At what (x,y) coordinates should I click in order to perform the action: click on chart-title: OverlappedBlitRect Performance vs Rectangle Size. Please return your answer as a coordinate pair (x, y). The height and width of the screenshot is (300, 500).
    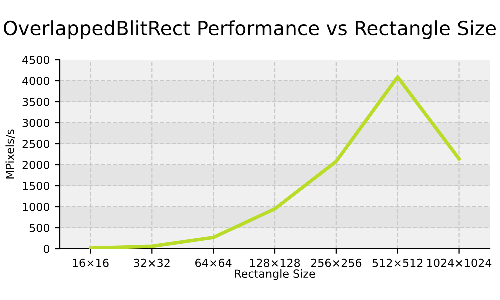
    Looking at the image, I should click on (250, 30).